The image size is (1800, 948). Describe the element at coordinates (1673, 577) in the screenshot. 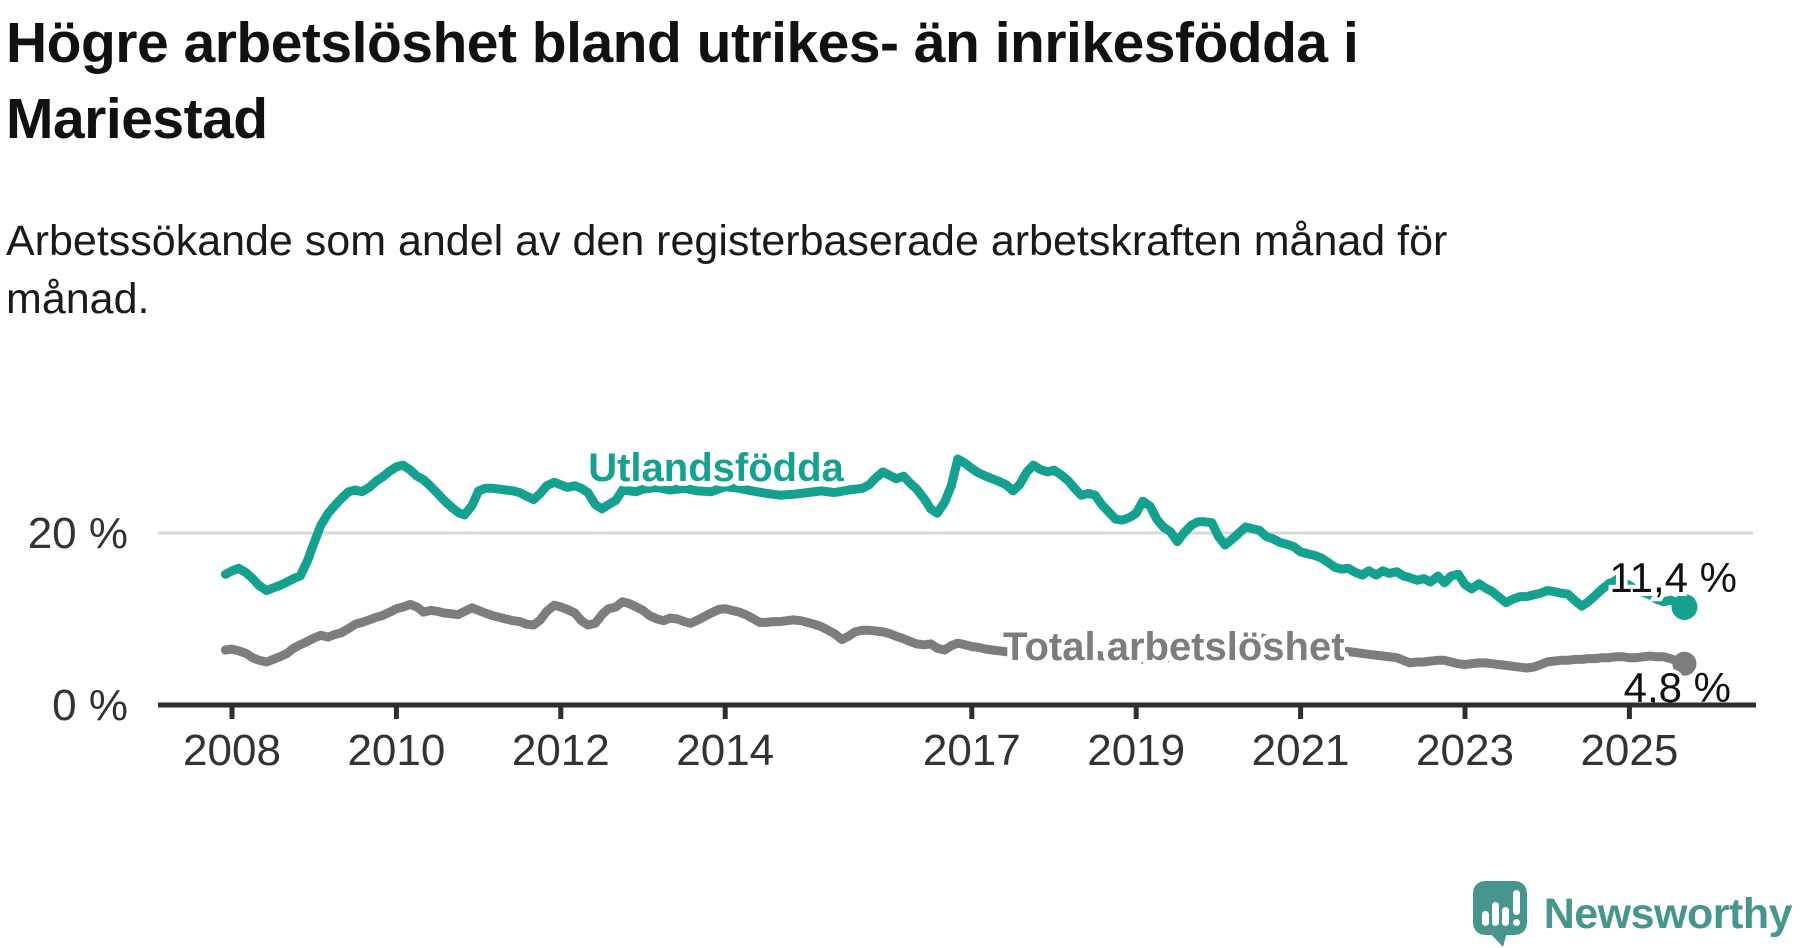

I see `series-end-label-0: 11,4 %` at that location.